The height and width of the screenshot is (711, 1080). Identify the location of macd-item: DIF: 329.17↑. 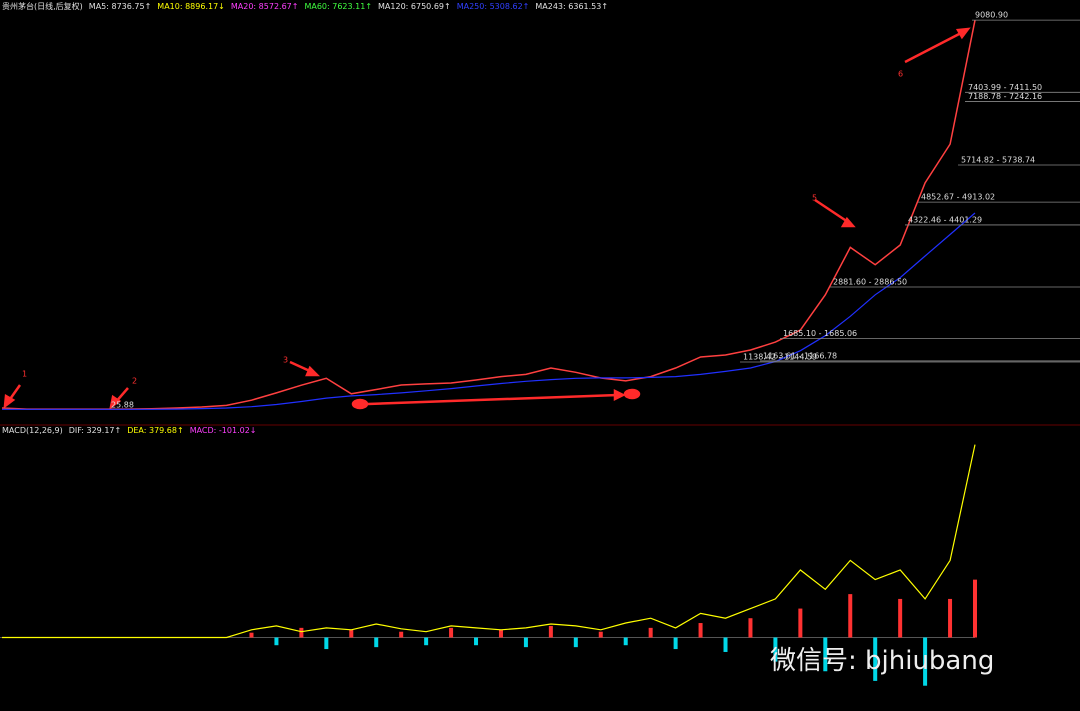
(95, 430).